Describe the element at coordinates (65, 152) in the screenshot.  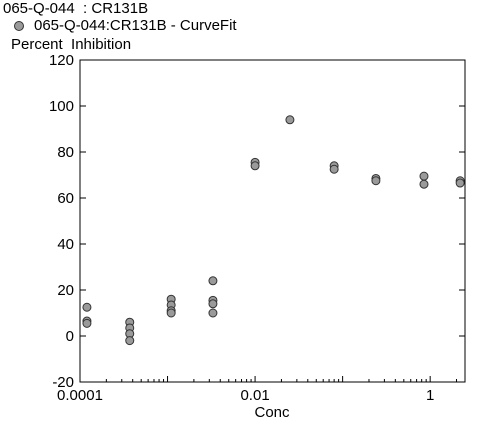
I see `y-tick-label: 80` at that location.